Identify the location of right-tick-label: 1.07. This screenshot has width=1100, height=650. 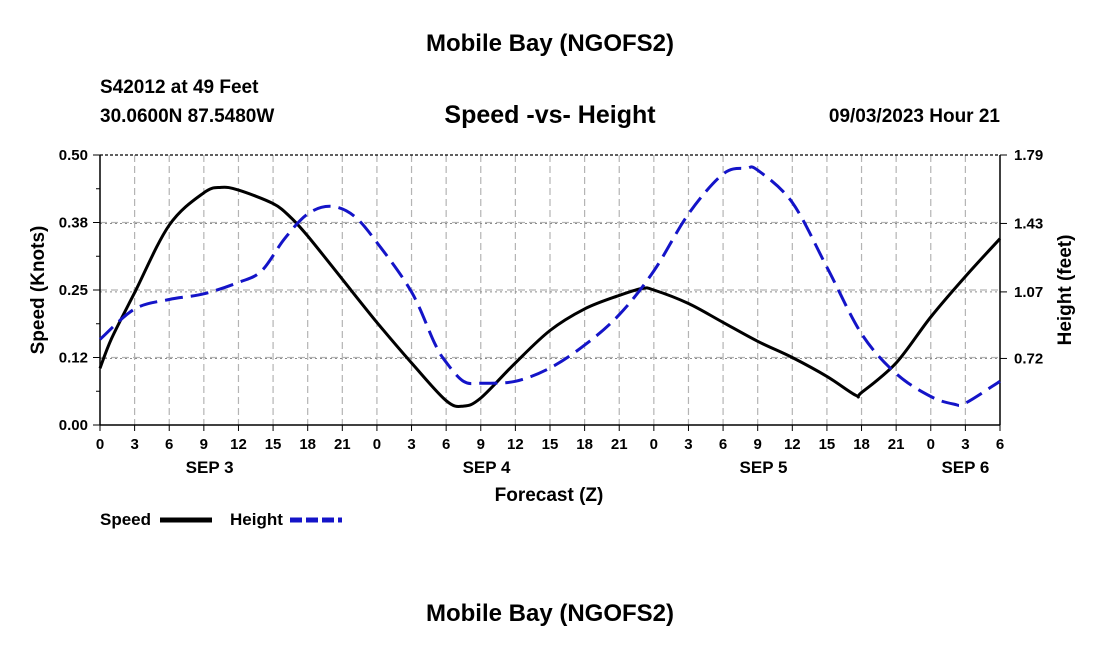
(1028, 292).